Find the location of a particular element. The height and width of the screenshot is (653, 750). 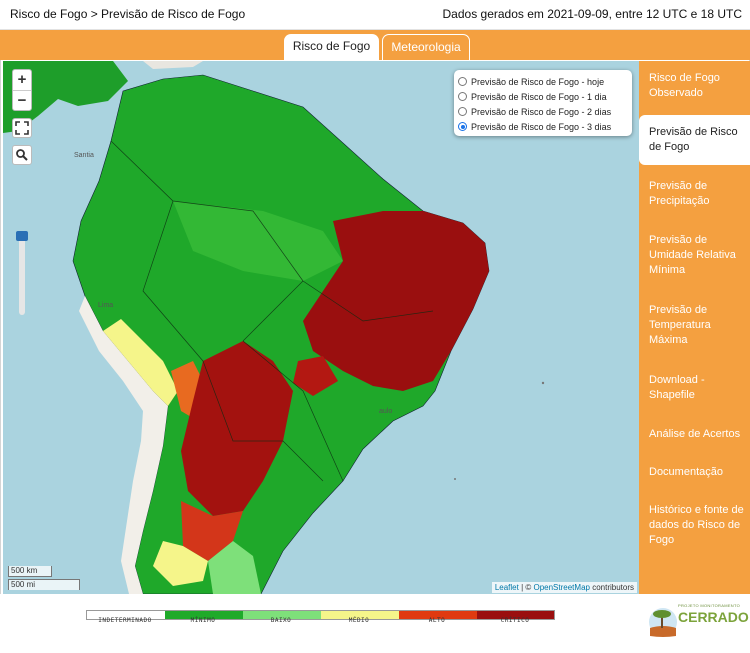

amazon-light-green is located at coordinates (258, 241).